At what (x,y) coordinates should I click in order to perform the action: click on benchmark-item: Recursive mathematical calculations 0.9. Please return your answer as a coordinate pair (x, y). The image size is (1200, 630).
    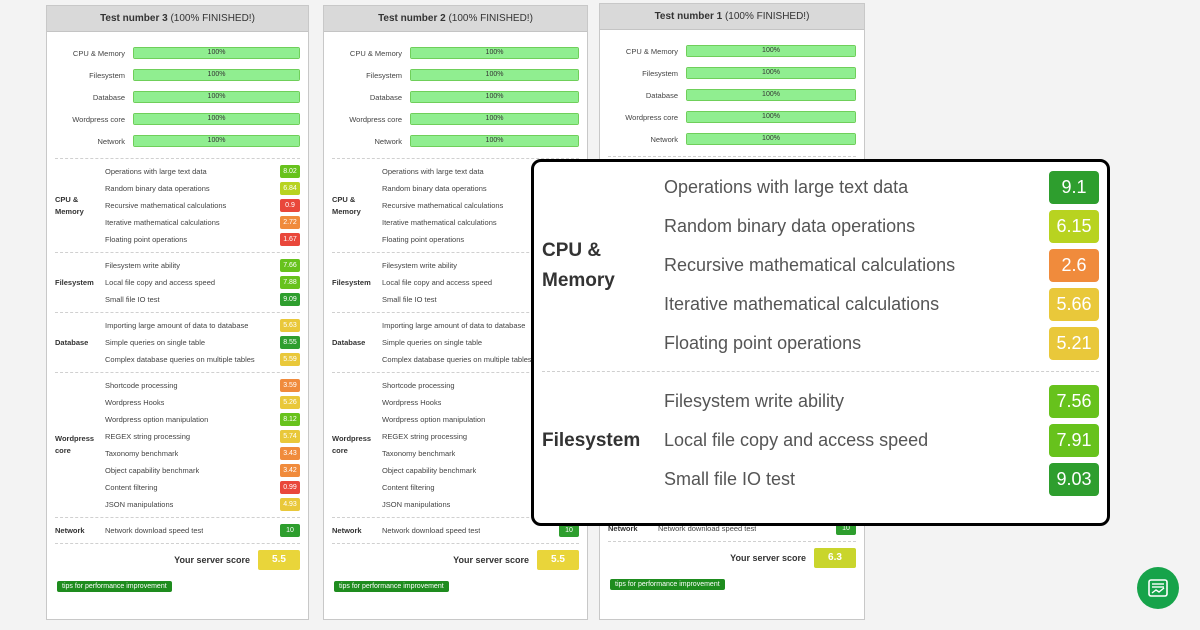
    Looking at the image, I should click on (202, 205).